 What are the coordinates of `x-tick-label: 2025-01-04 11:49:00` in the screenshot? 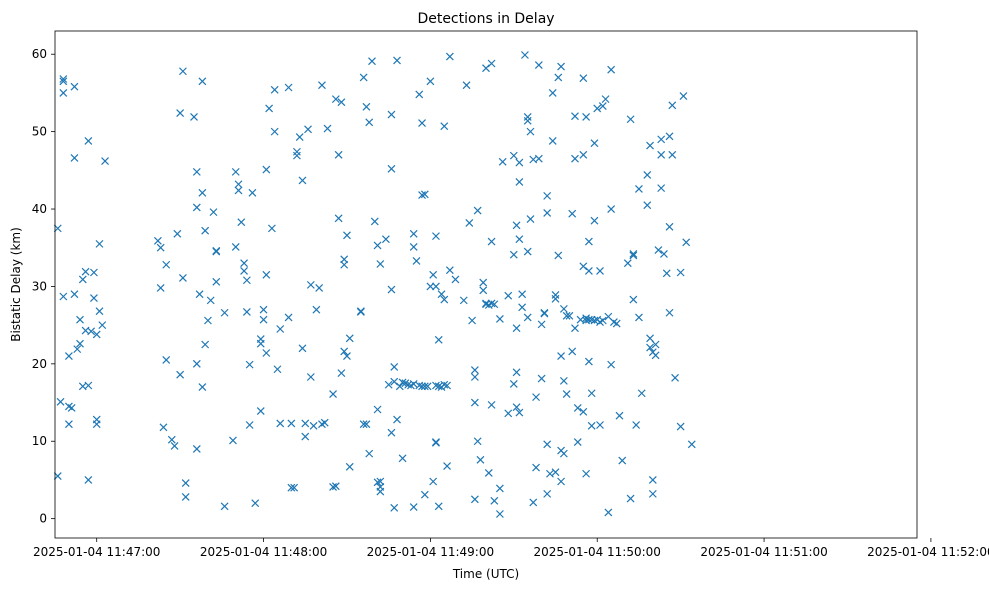 It's located at (430, 552).